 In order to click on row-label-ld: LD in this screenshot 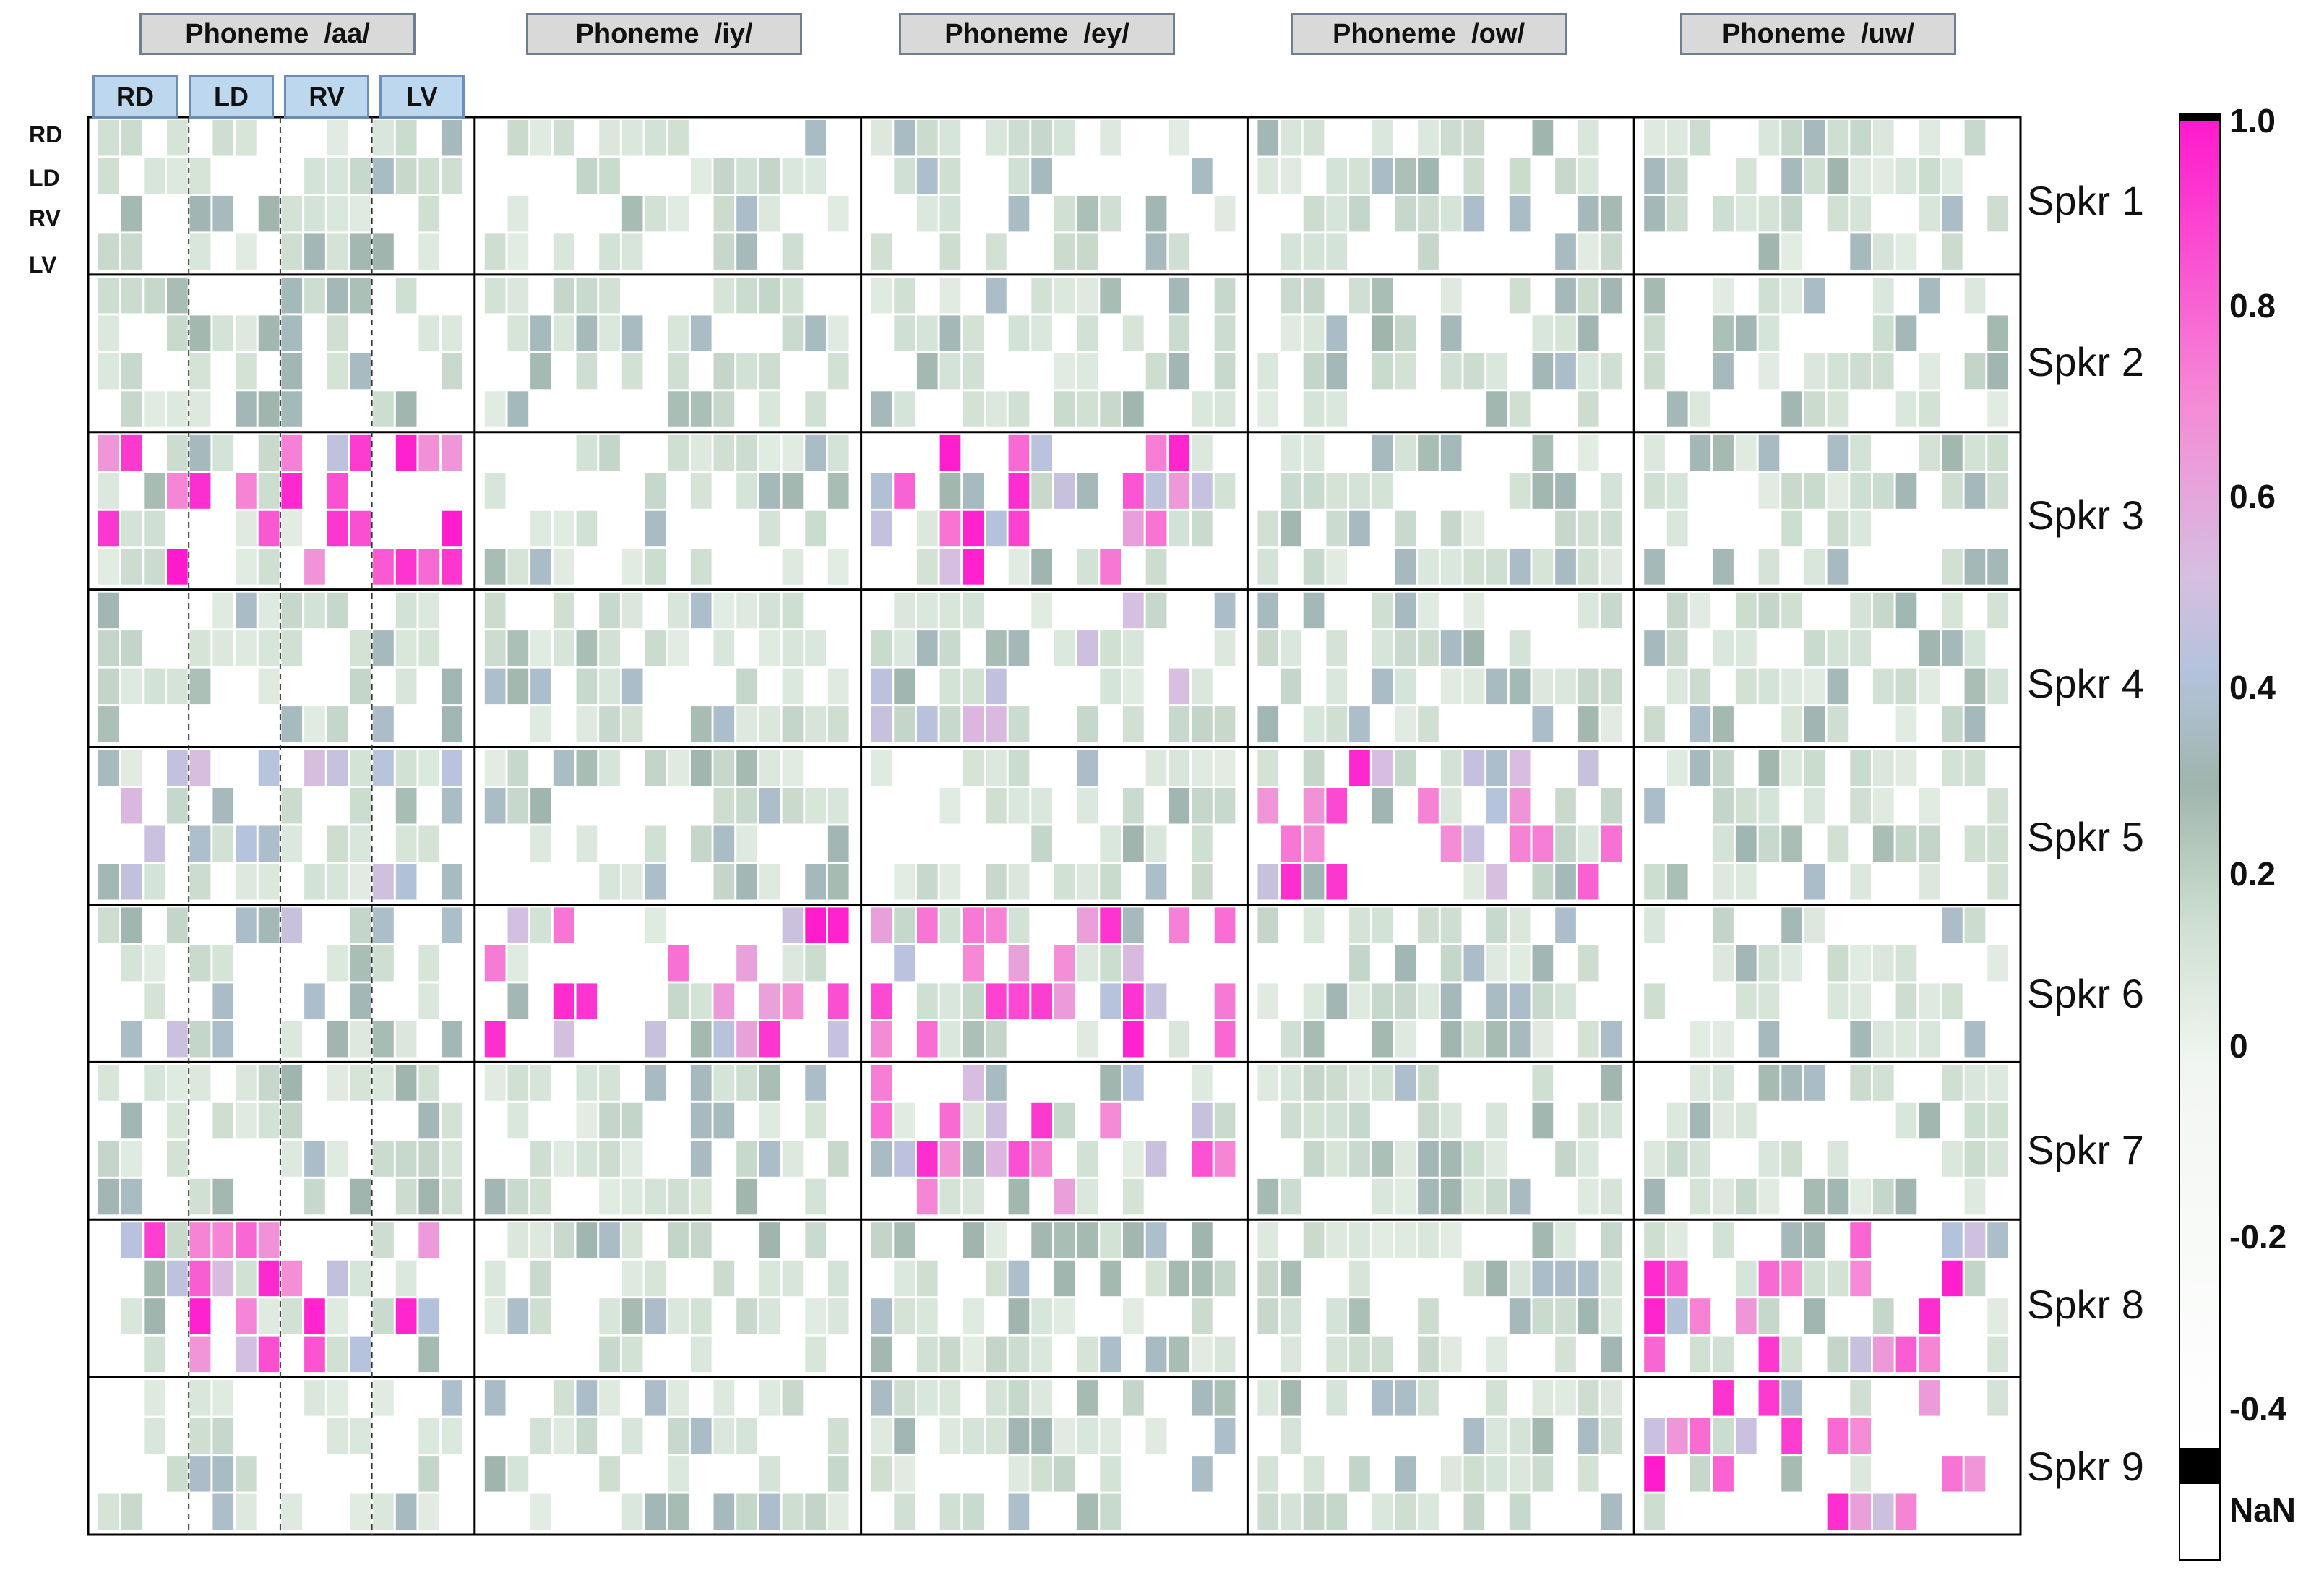, I will do `click(44, 178)`.